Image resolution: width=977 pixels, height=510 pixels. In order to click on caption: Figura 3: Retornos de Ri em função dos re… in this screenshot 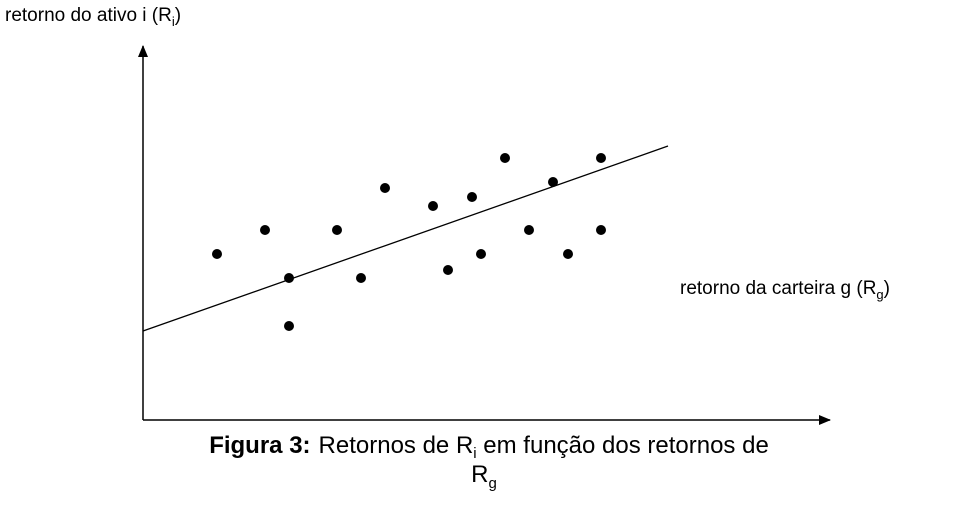, I will do `click(489, 447)`.